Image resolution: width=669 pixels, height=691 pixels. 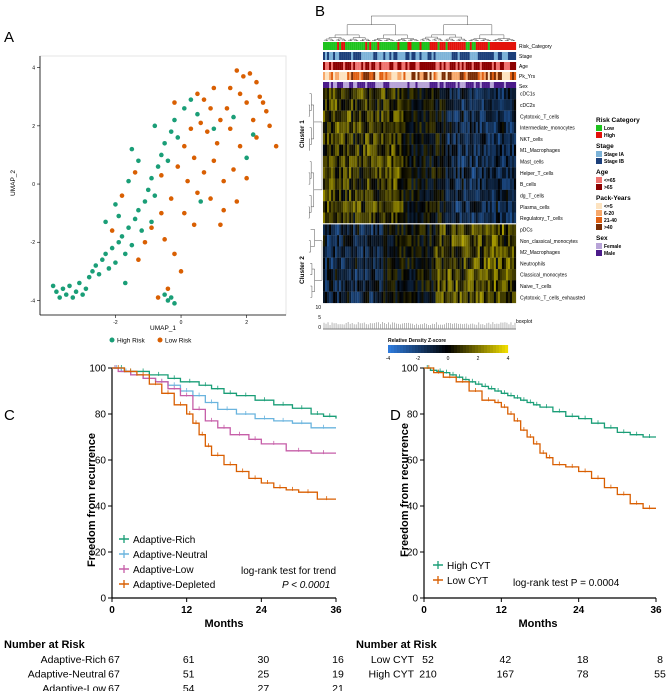 What do you see at coordinates (523, 67) in the screenshot?
I see `track-label-age: Age` at bounding box center [523, 67].